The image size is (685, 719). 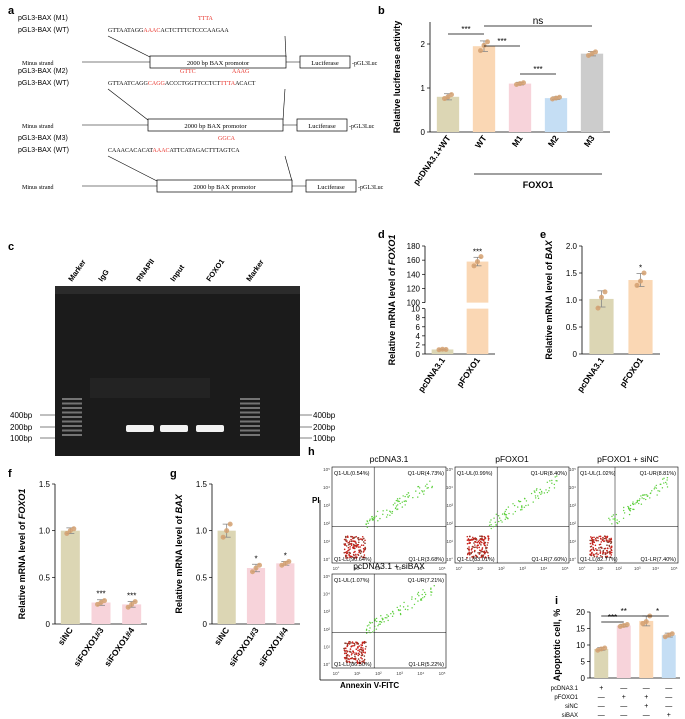 What do you see at coordinates (674, 568) in the screenshot?
I see `flow-x-tick: 10⁵` at bounding box center [674, 568].